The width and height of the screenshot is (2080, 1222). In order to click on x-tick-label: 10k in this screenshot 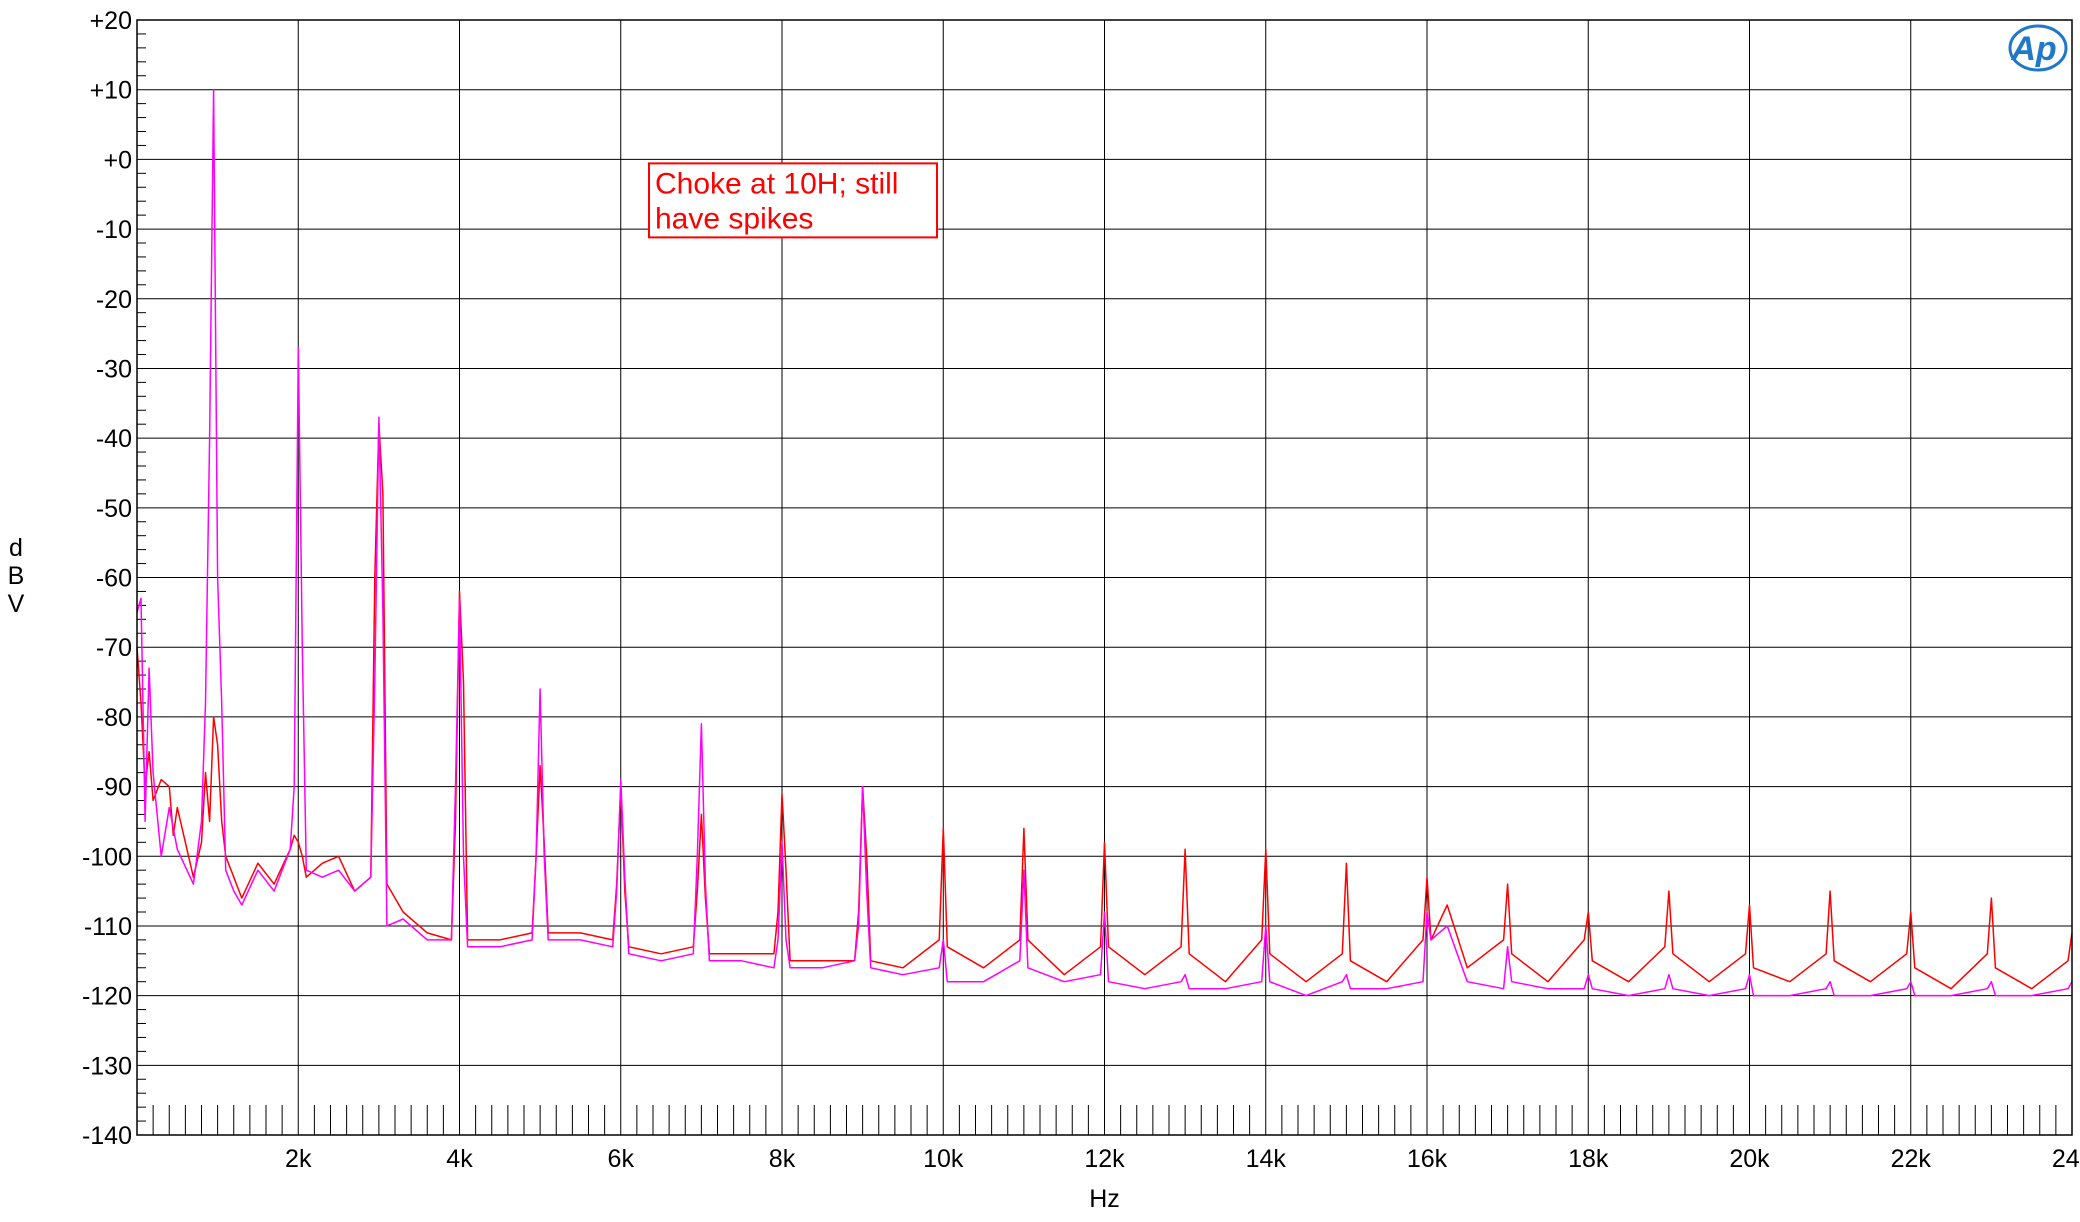, I will do `click(943, 1159)`.